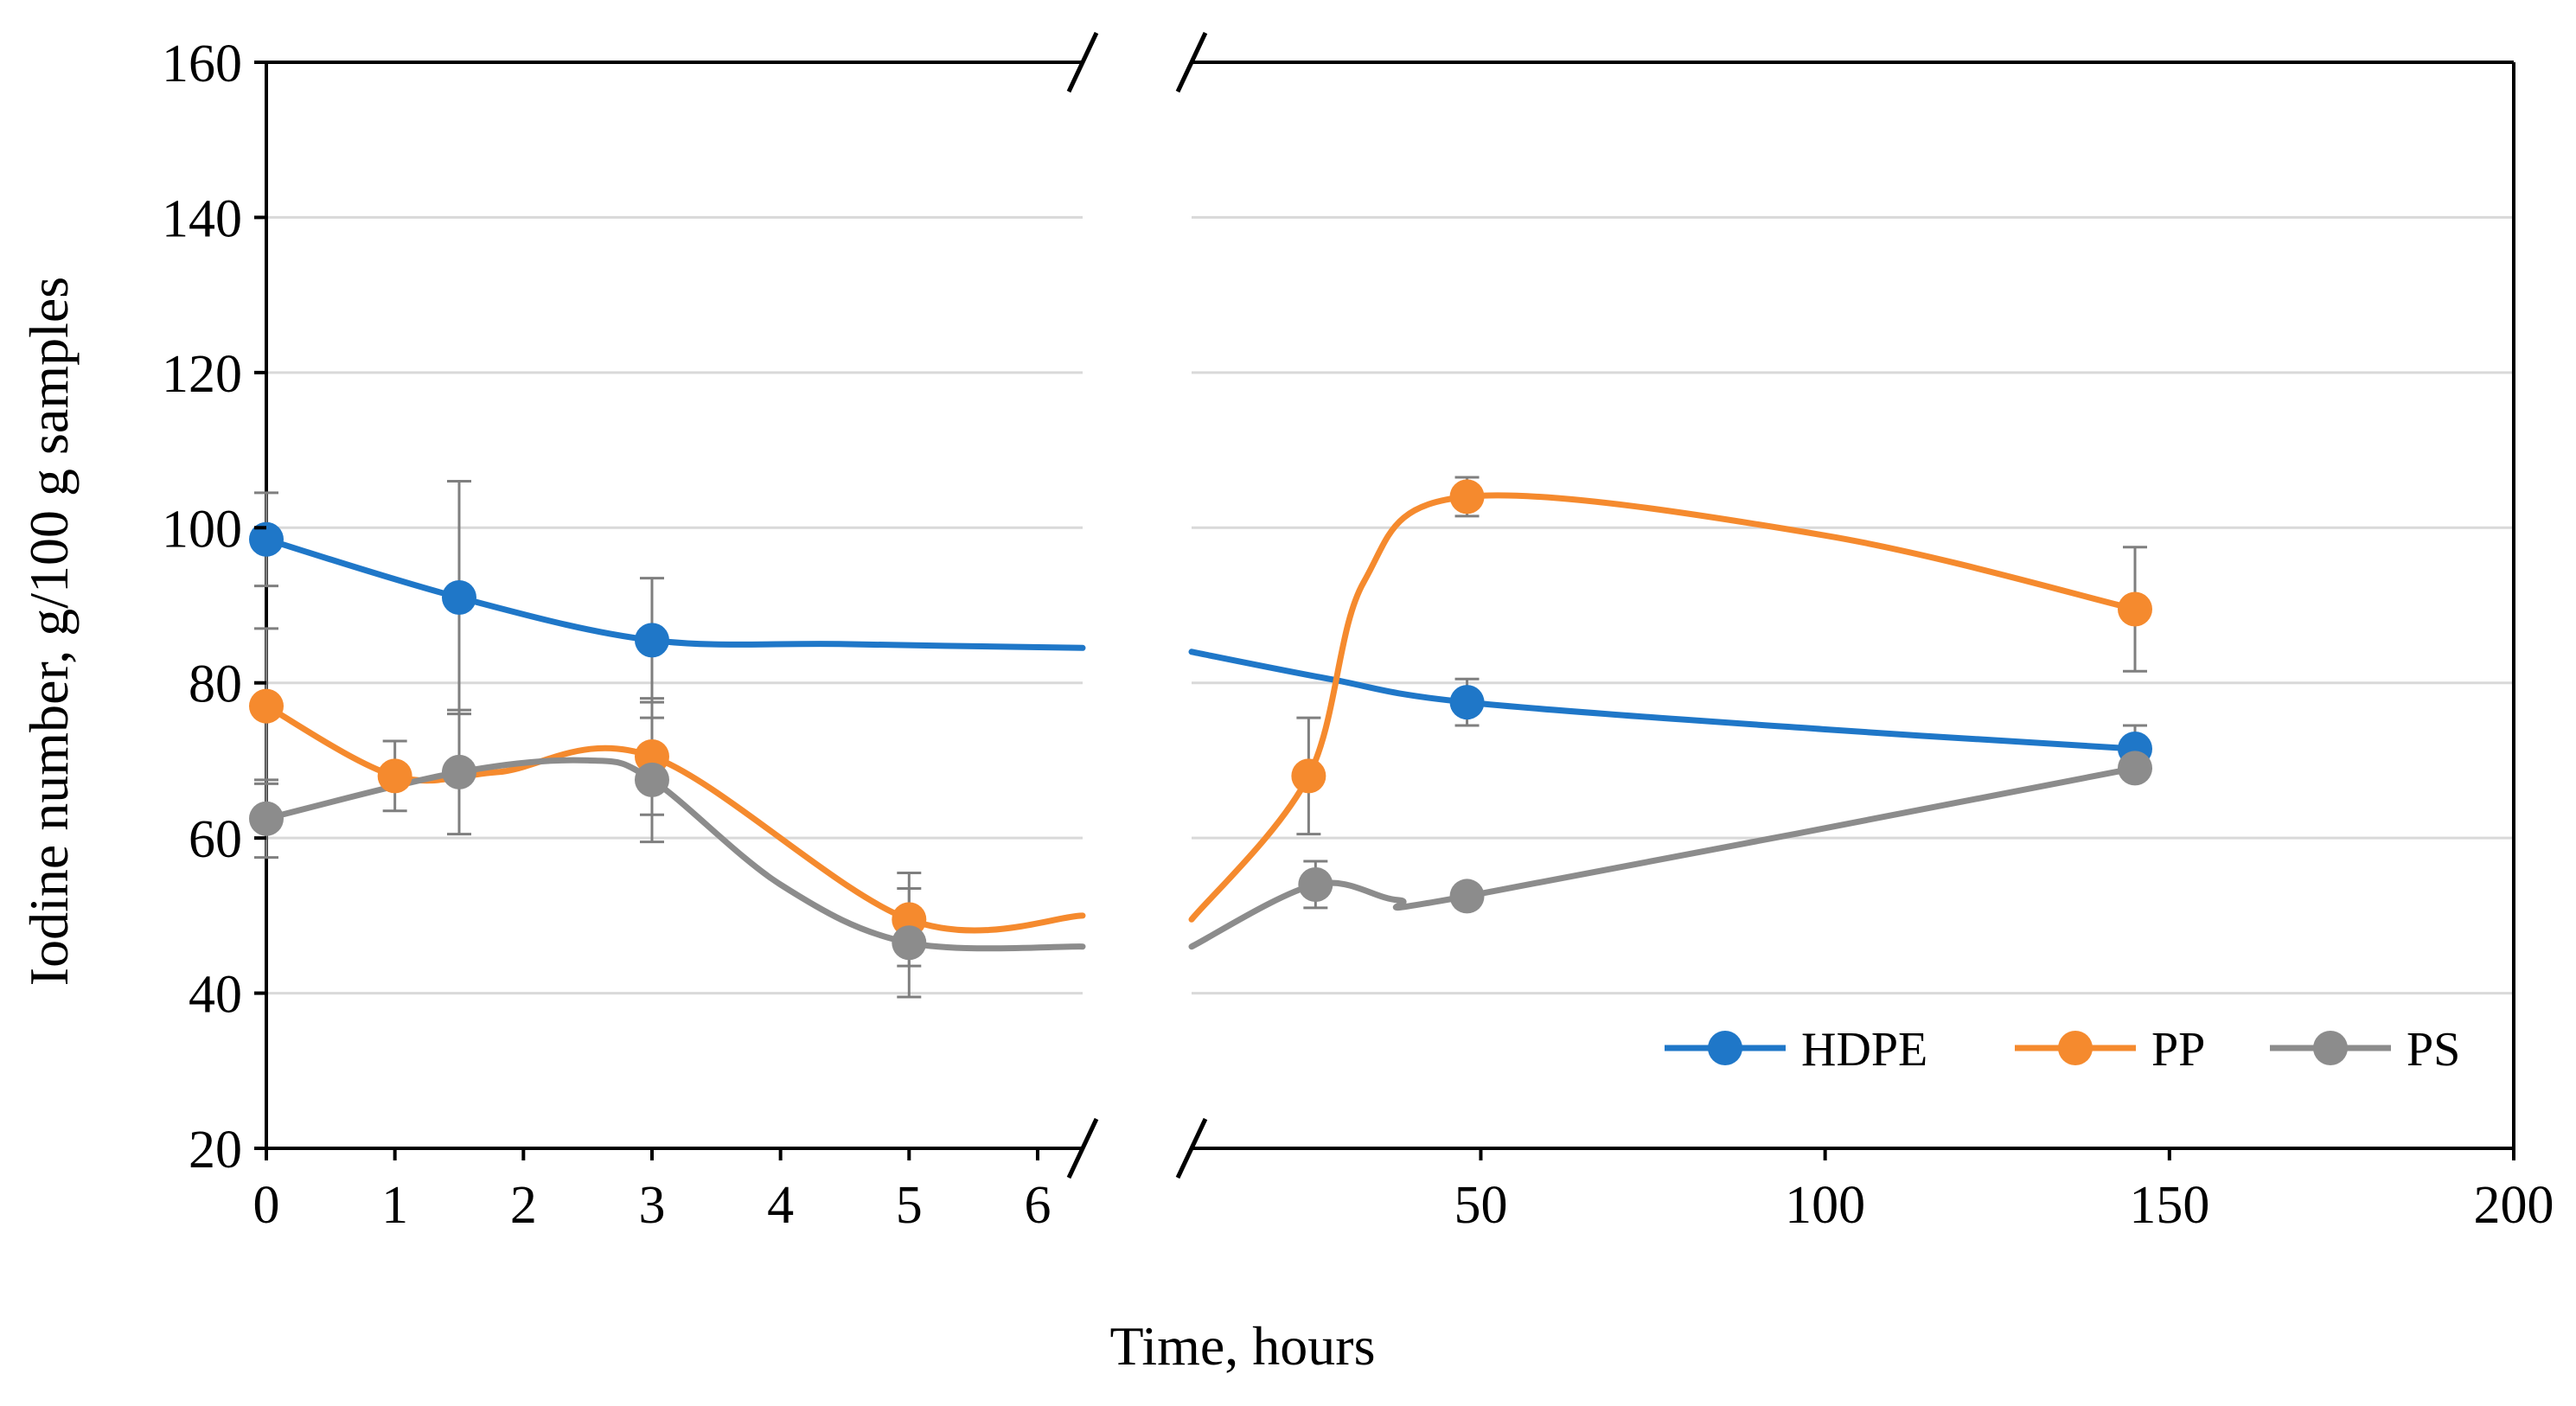 The image size is (2576, 1406). Describe the element at coordinates (202, 64) in the screenshot. I see `y-tick-label: 160` at that location.